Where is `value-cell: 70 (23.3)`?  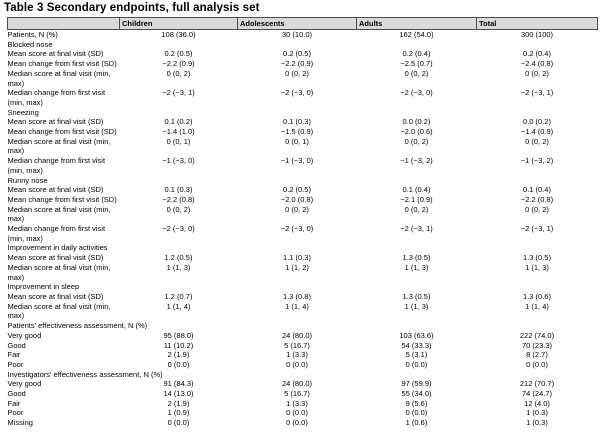
value-cell: 70 (23.3) is located at coordinates (537, 345).